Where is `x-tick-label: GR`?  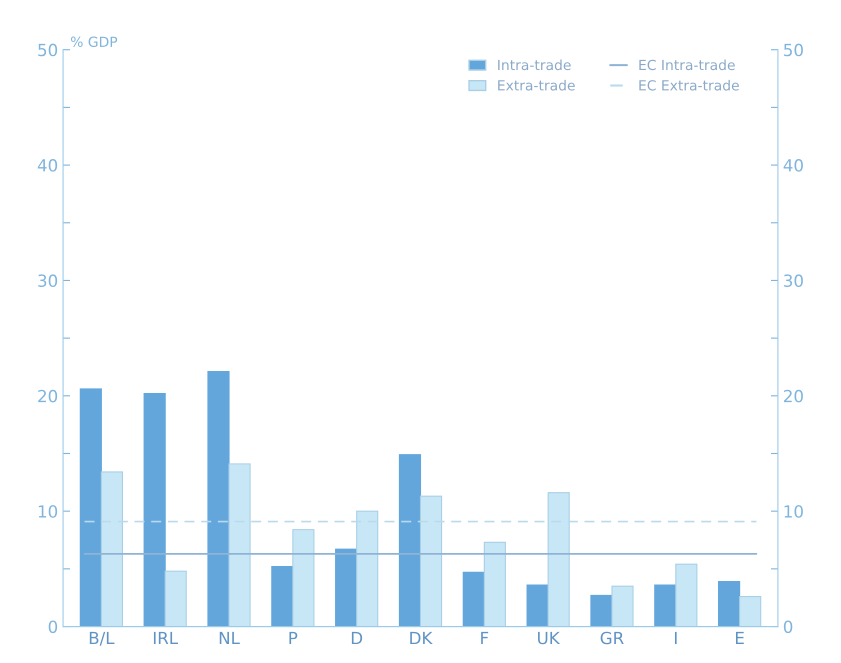
x-tick-label: GR is located at coordinates (612, 638).